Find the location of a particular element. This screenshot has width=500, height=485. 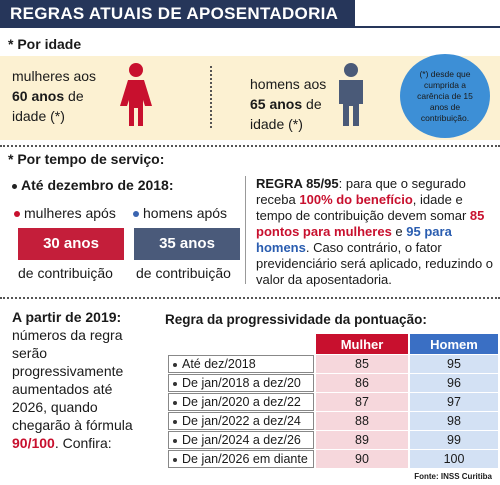

row-label: De jan/2018 a dez/20 is located at coordinates (241, 383).